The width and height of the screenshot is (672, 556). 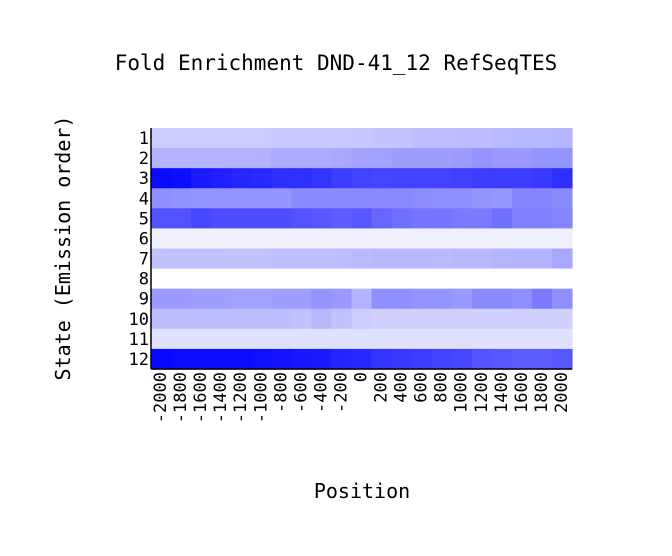 What do you see at coordinates (144, 260) in the screenshot?
I see `y-tick-label: 7` at bounding box center [144, 260].